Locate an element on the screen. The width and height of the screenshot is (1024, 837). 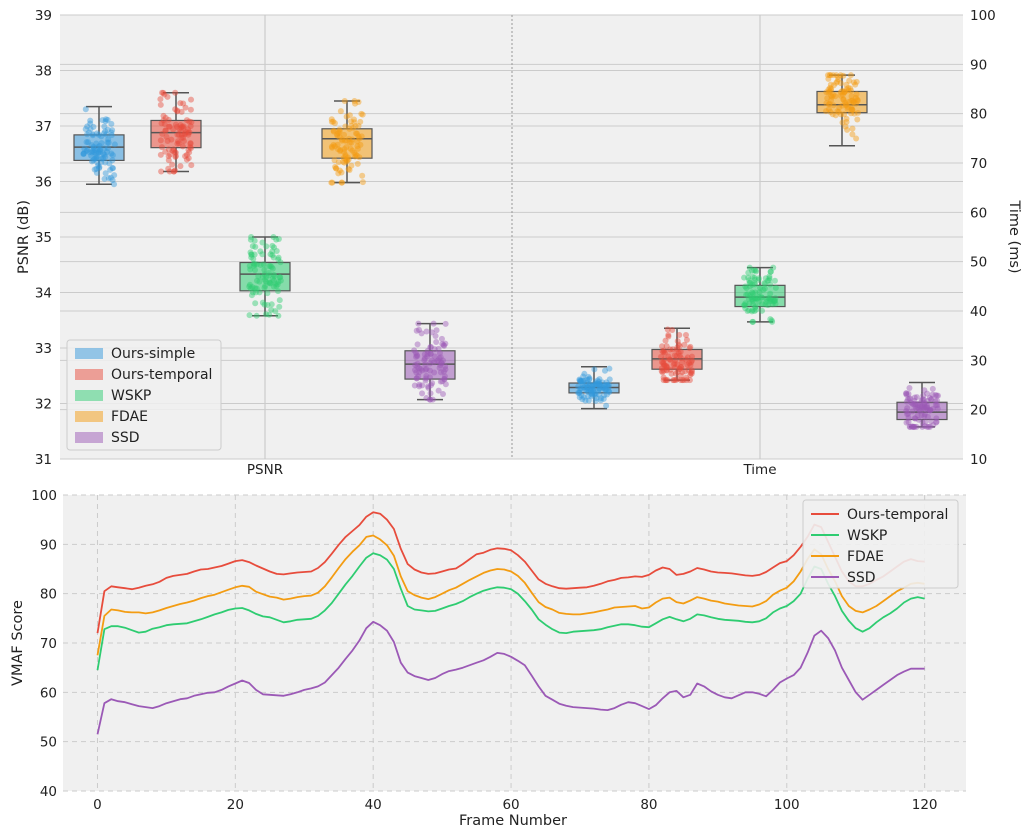
vmaf-tick-label: 60 is located at coordinates (48, 693).